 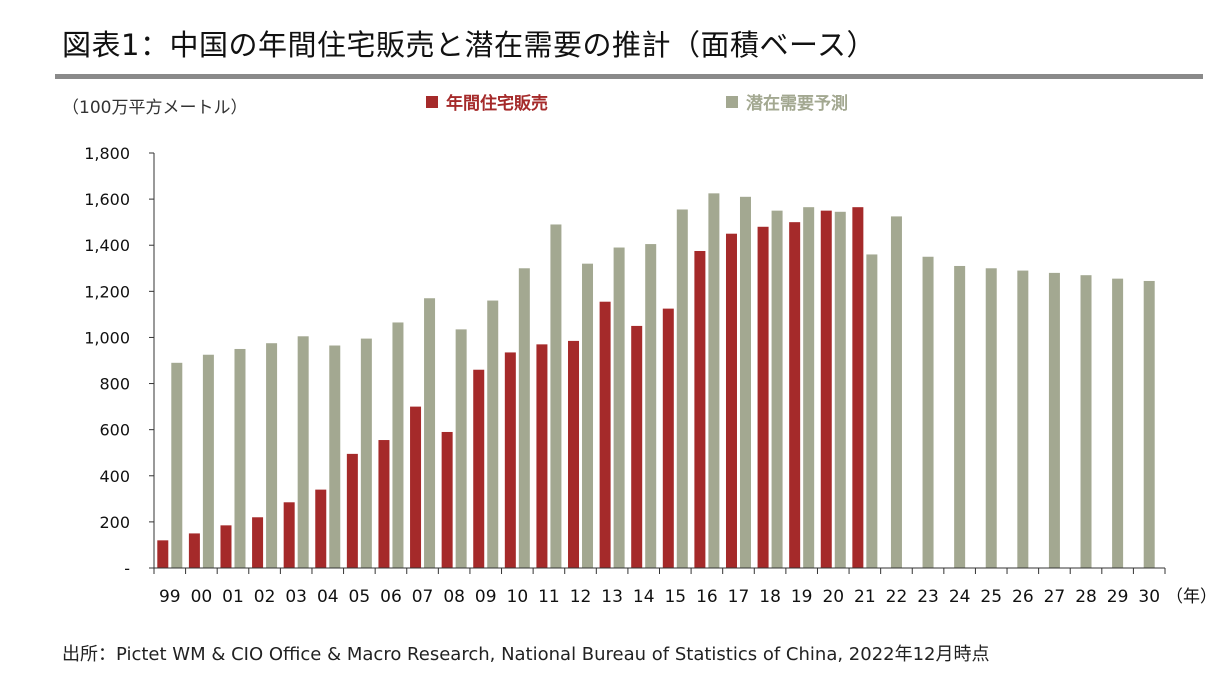 I want to click on x-tick-label: 11, so click(x=549, y=597).